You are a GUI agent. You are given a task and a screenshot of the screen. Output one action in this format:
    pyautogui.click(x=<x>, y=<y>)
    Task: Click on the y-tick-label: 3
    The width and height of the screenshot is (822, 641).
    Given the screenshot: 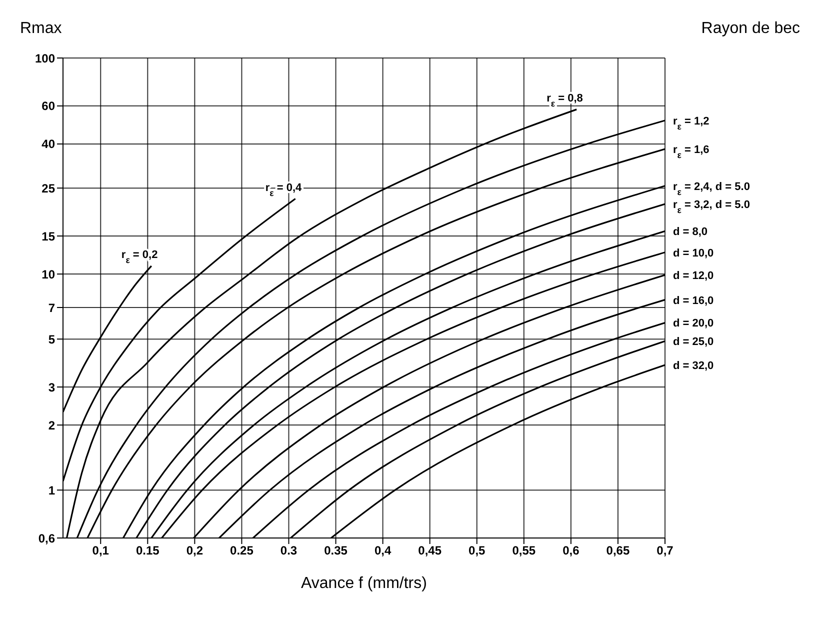 What is the action you would take?
    pyautogui.click(x=52, y=387)
    